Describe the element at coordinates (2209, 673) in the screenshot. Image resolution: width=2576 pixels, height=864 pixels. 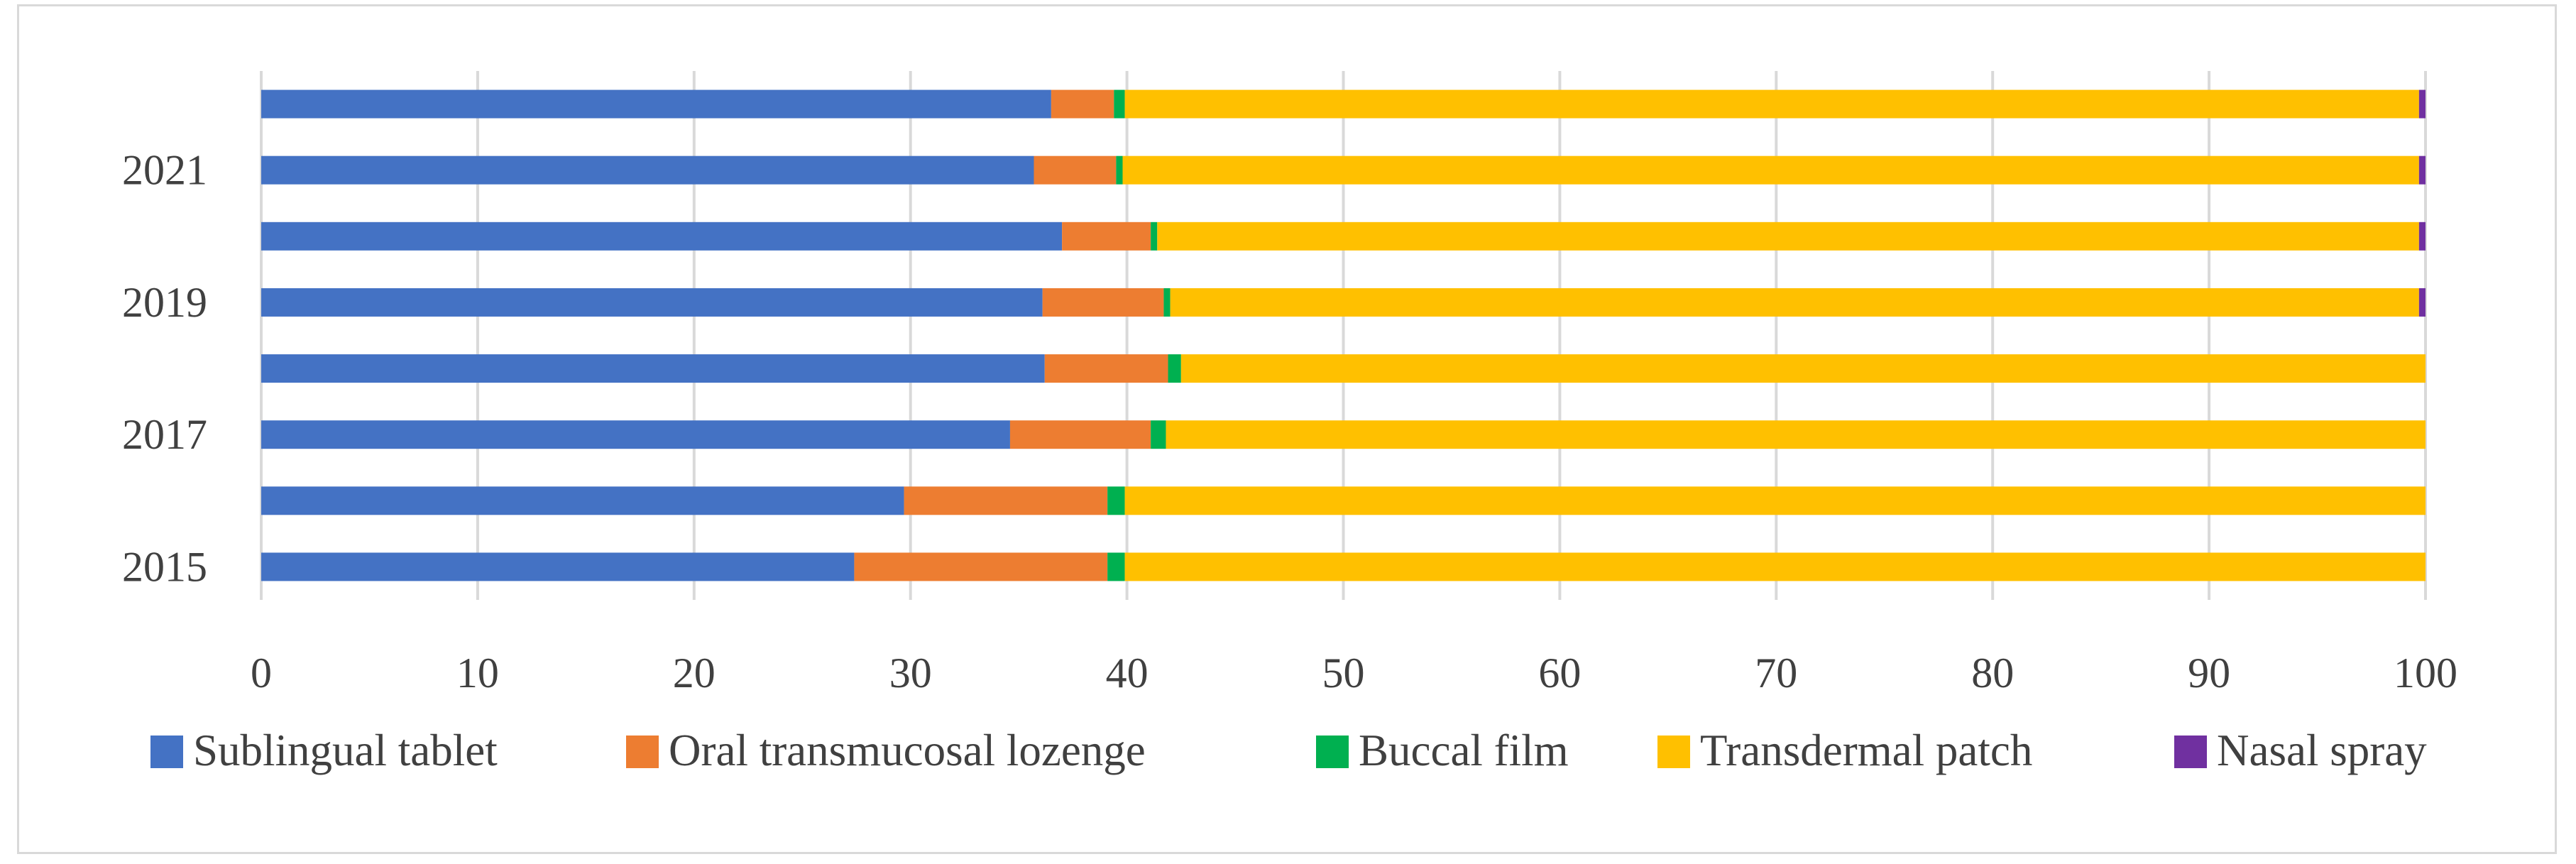
I see `x-tick-label: 90` at that location.